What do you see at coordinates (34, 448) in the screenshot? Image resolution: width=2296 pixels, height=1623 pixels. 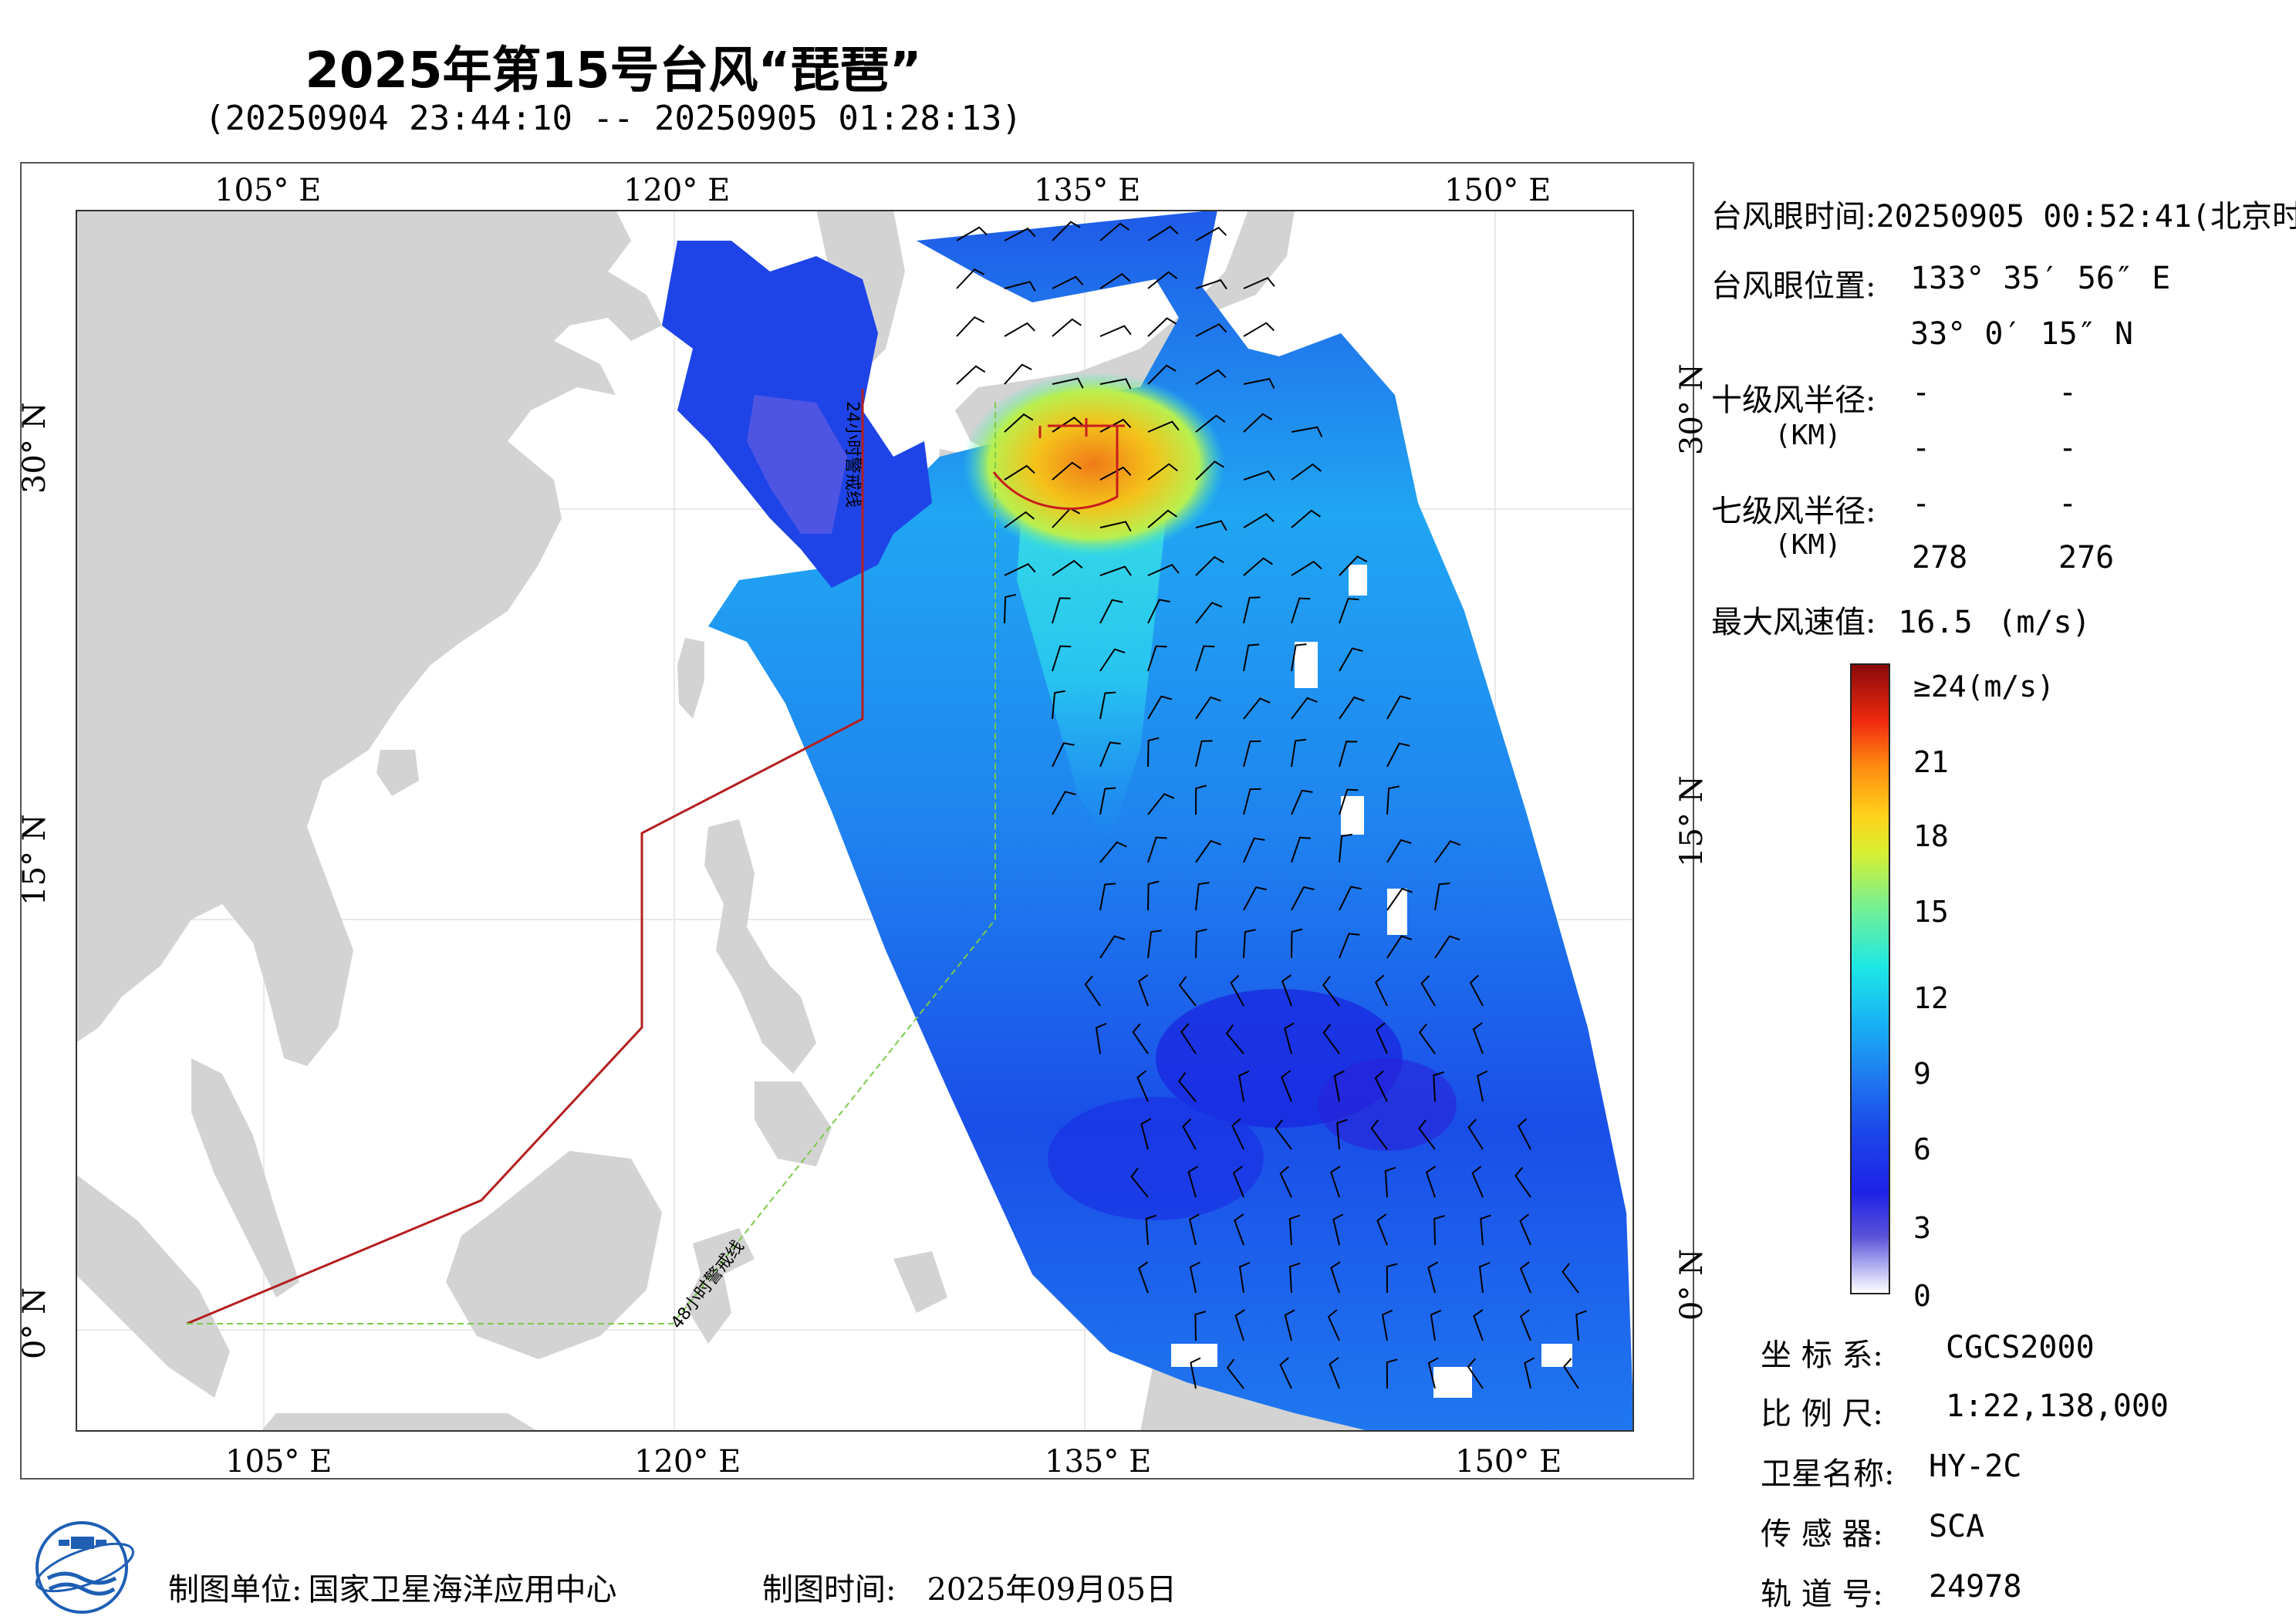 I see `lat-label-left-30: 30° N` at bounding box center [34, 448].